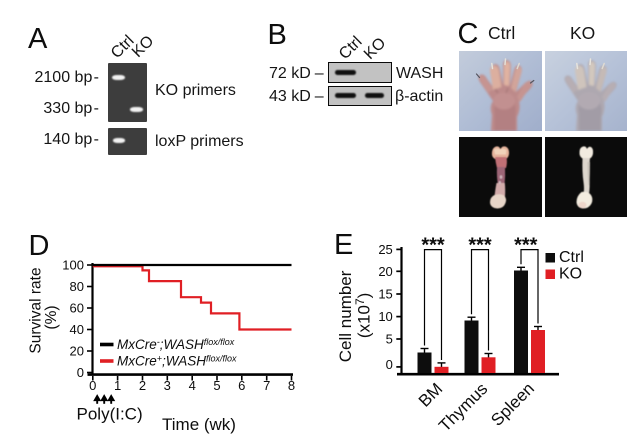 The width and height of the screenshot is (640, 448). What do you see at coordinates (430, 394) in the screenshot?
I see `svg-text: BM` at bounding box center [430, 394].